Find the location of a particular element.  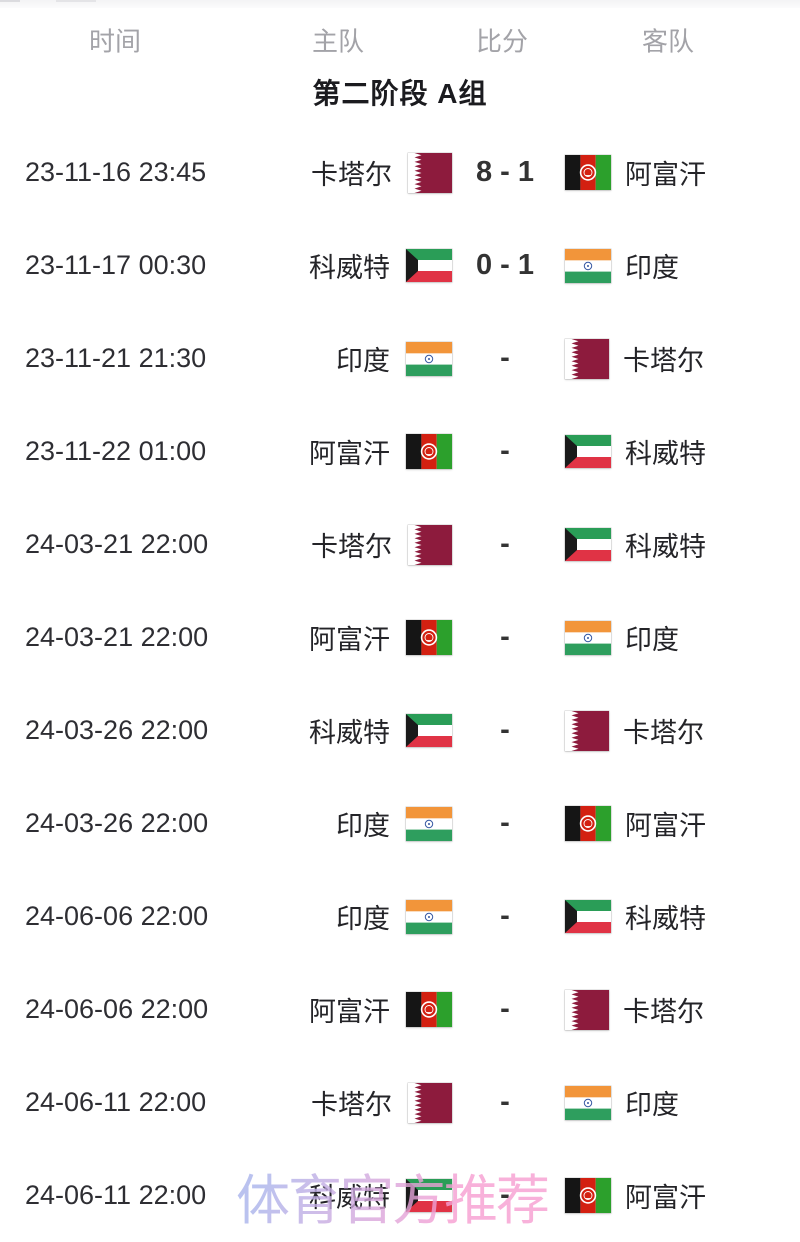

match-row: 23-11-17 00:30 科威特 0 - 1 印度 is located at coordinates (400, 265).